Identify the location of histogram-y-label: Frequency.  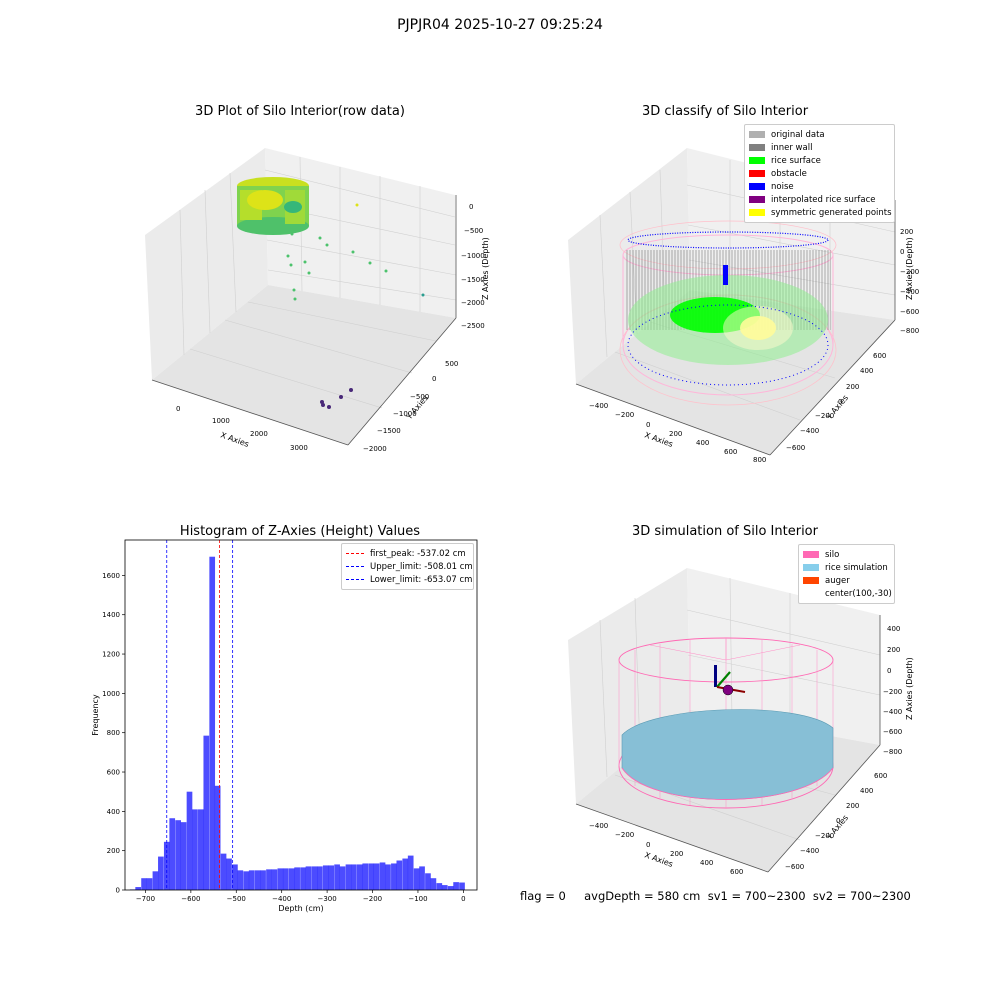
(95, 715).